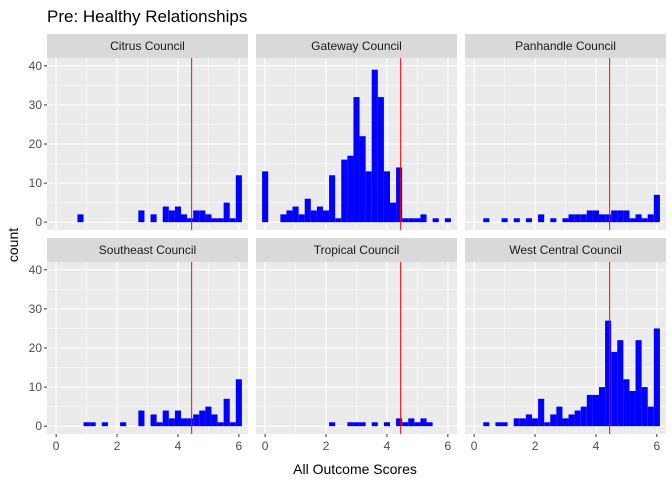 The image size is (672, 480). What do you see at coordinates (565, 132) in the screenshot?
I see `facet-panel: Panhandle Council` at bounding box center [565, 132].